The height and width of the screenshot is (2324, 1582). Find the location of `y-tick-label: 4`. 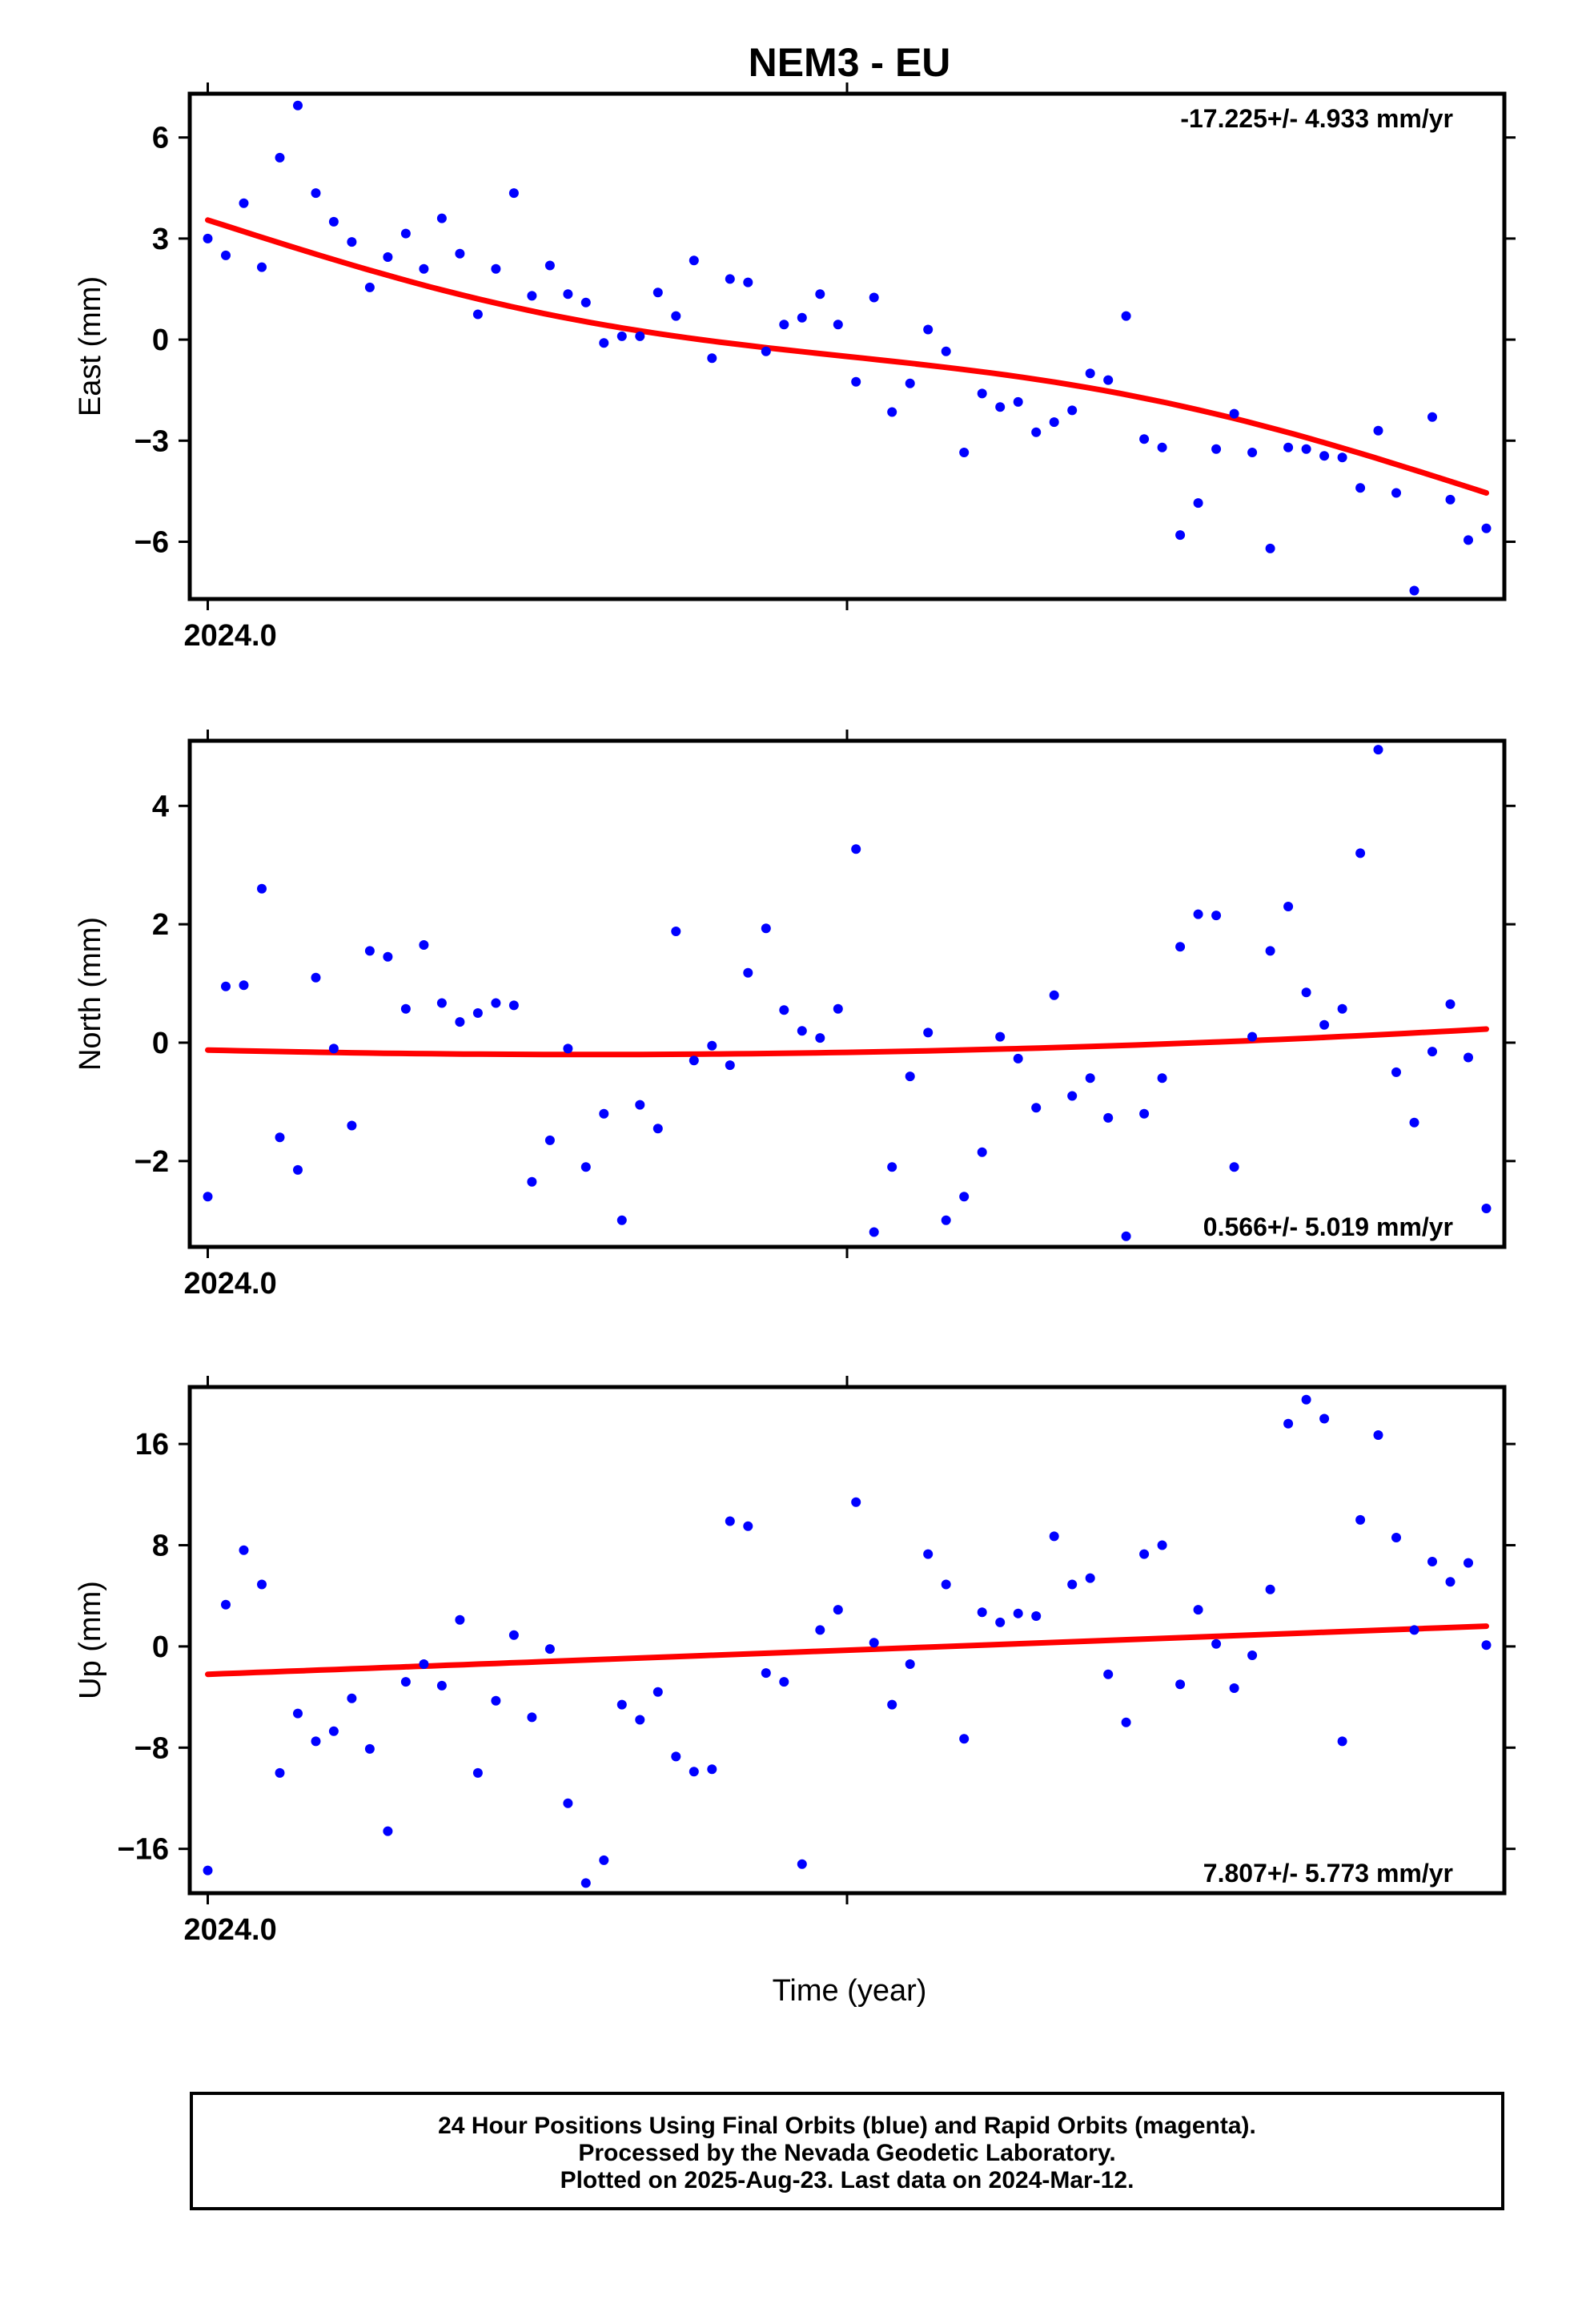

y-tick-label: 4 is located at coordinates (161, 806).